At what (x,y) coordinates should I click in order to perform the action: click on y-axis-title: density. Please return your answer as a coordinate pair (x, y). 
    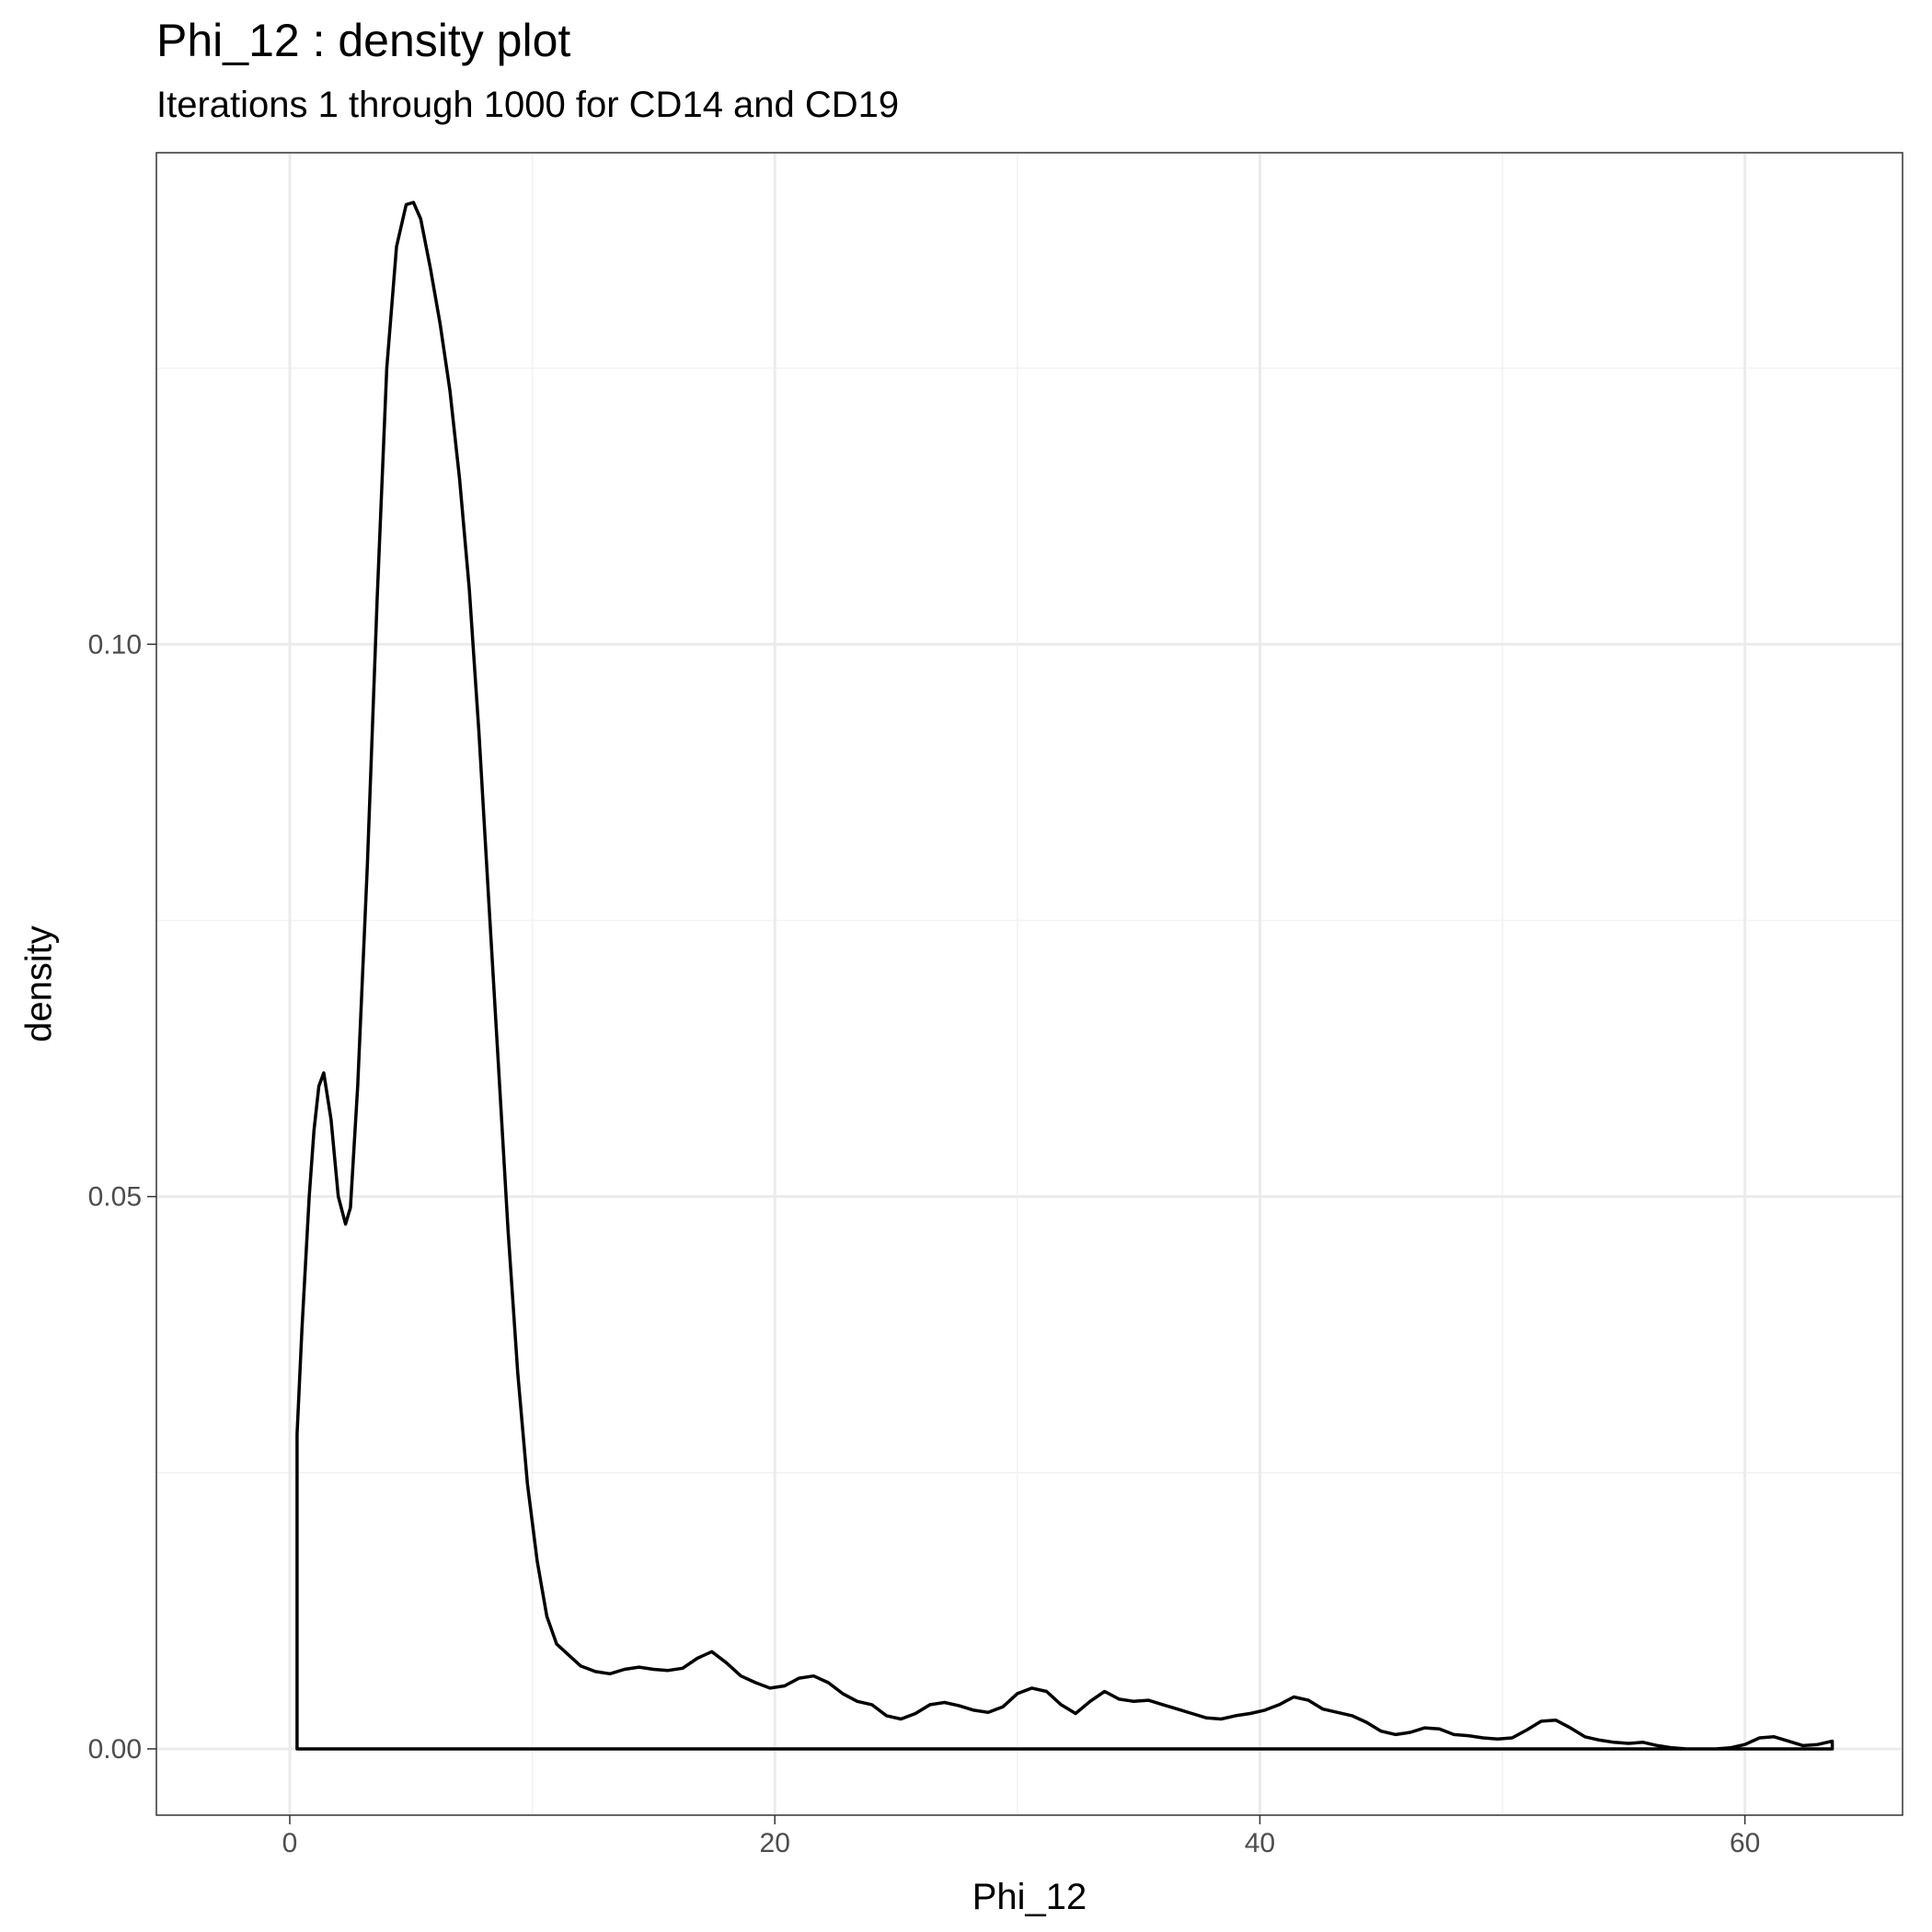
    Looking at the image, I should click on (39, 984).